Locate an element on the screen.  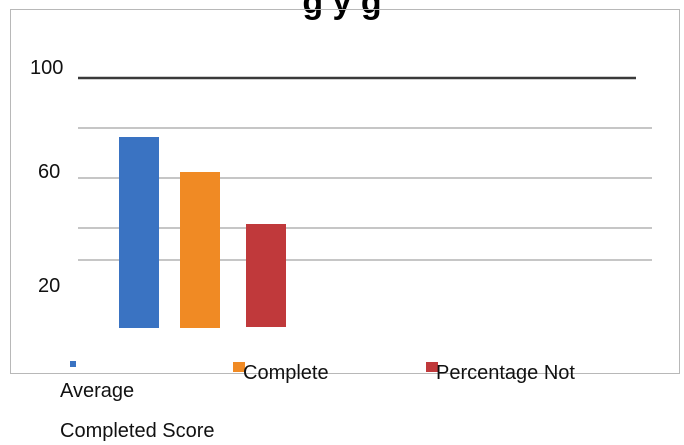
y-tick-label-60: 60 is located at coordinates (49, 172).